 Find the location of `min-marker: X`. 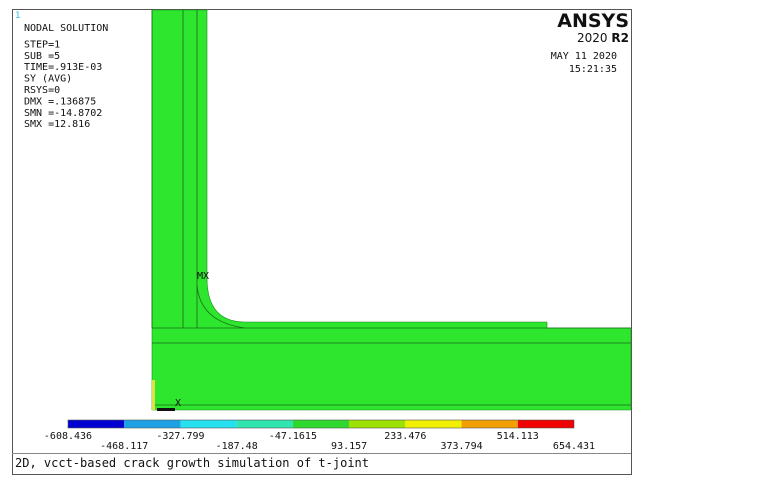

min-marker: X is located at coordinates (178, 403).